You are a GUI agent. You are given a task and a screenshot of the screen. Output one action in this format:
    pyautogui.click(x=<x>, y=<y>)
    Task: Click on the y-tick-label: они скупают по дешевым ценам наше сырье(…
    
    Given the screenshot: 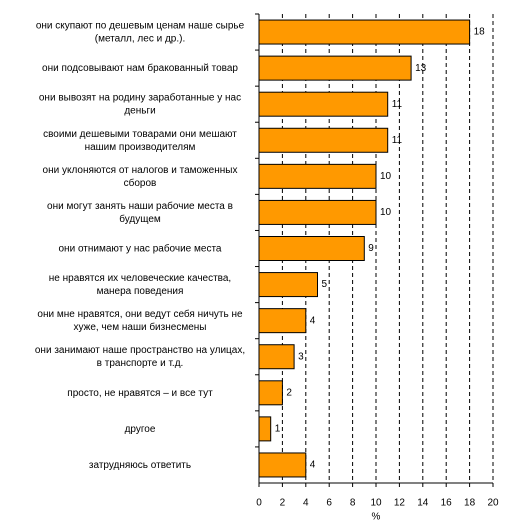 What is the action you would take?
    pyautogui.click(x=140, y=32)
    